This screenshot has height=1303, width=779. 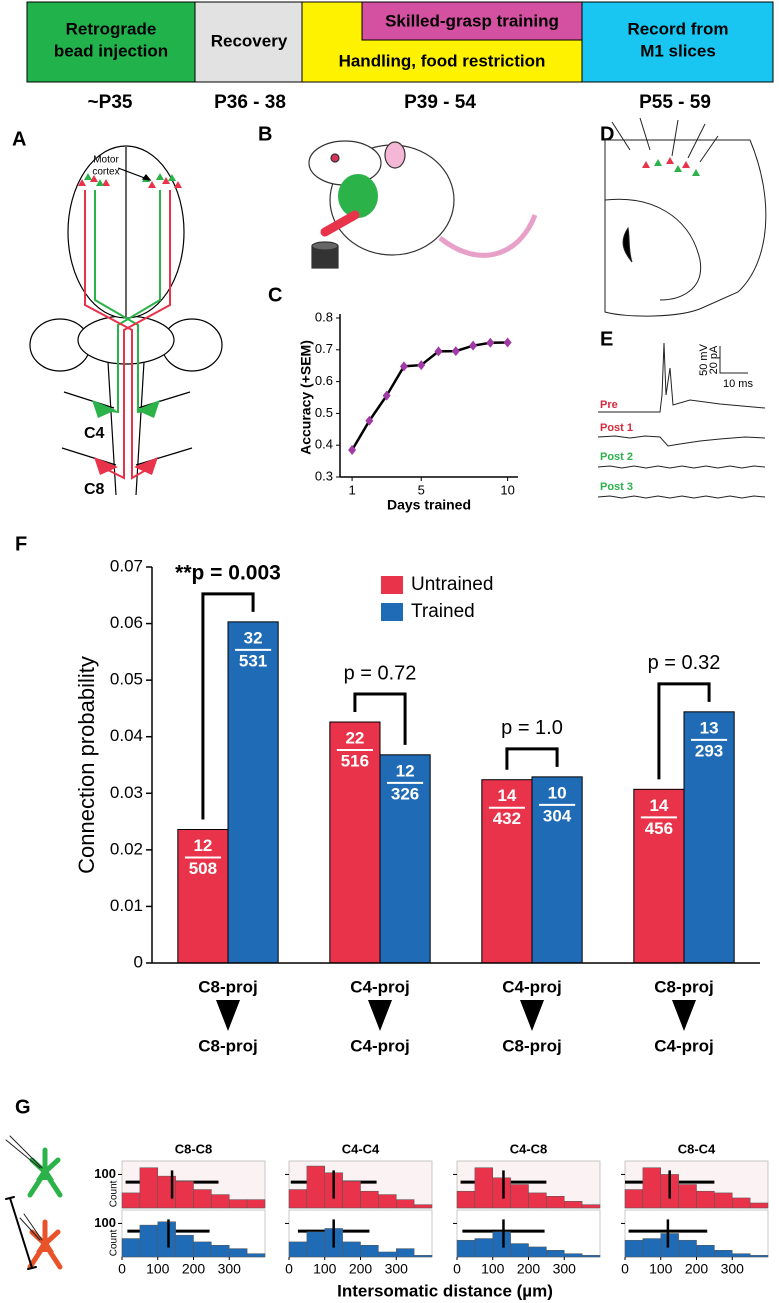 I want to click on y-tick-label: 0.01, so click(x=126, y=905).